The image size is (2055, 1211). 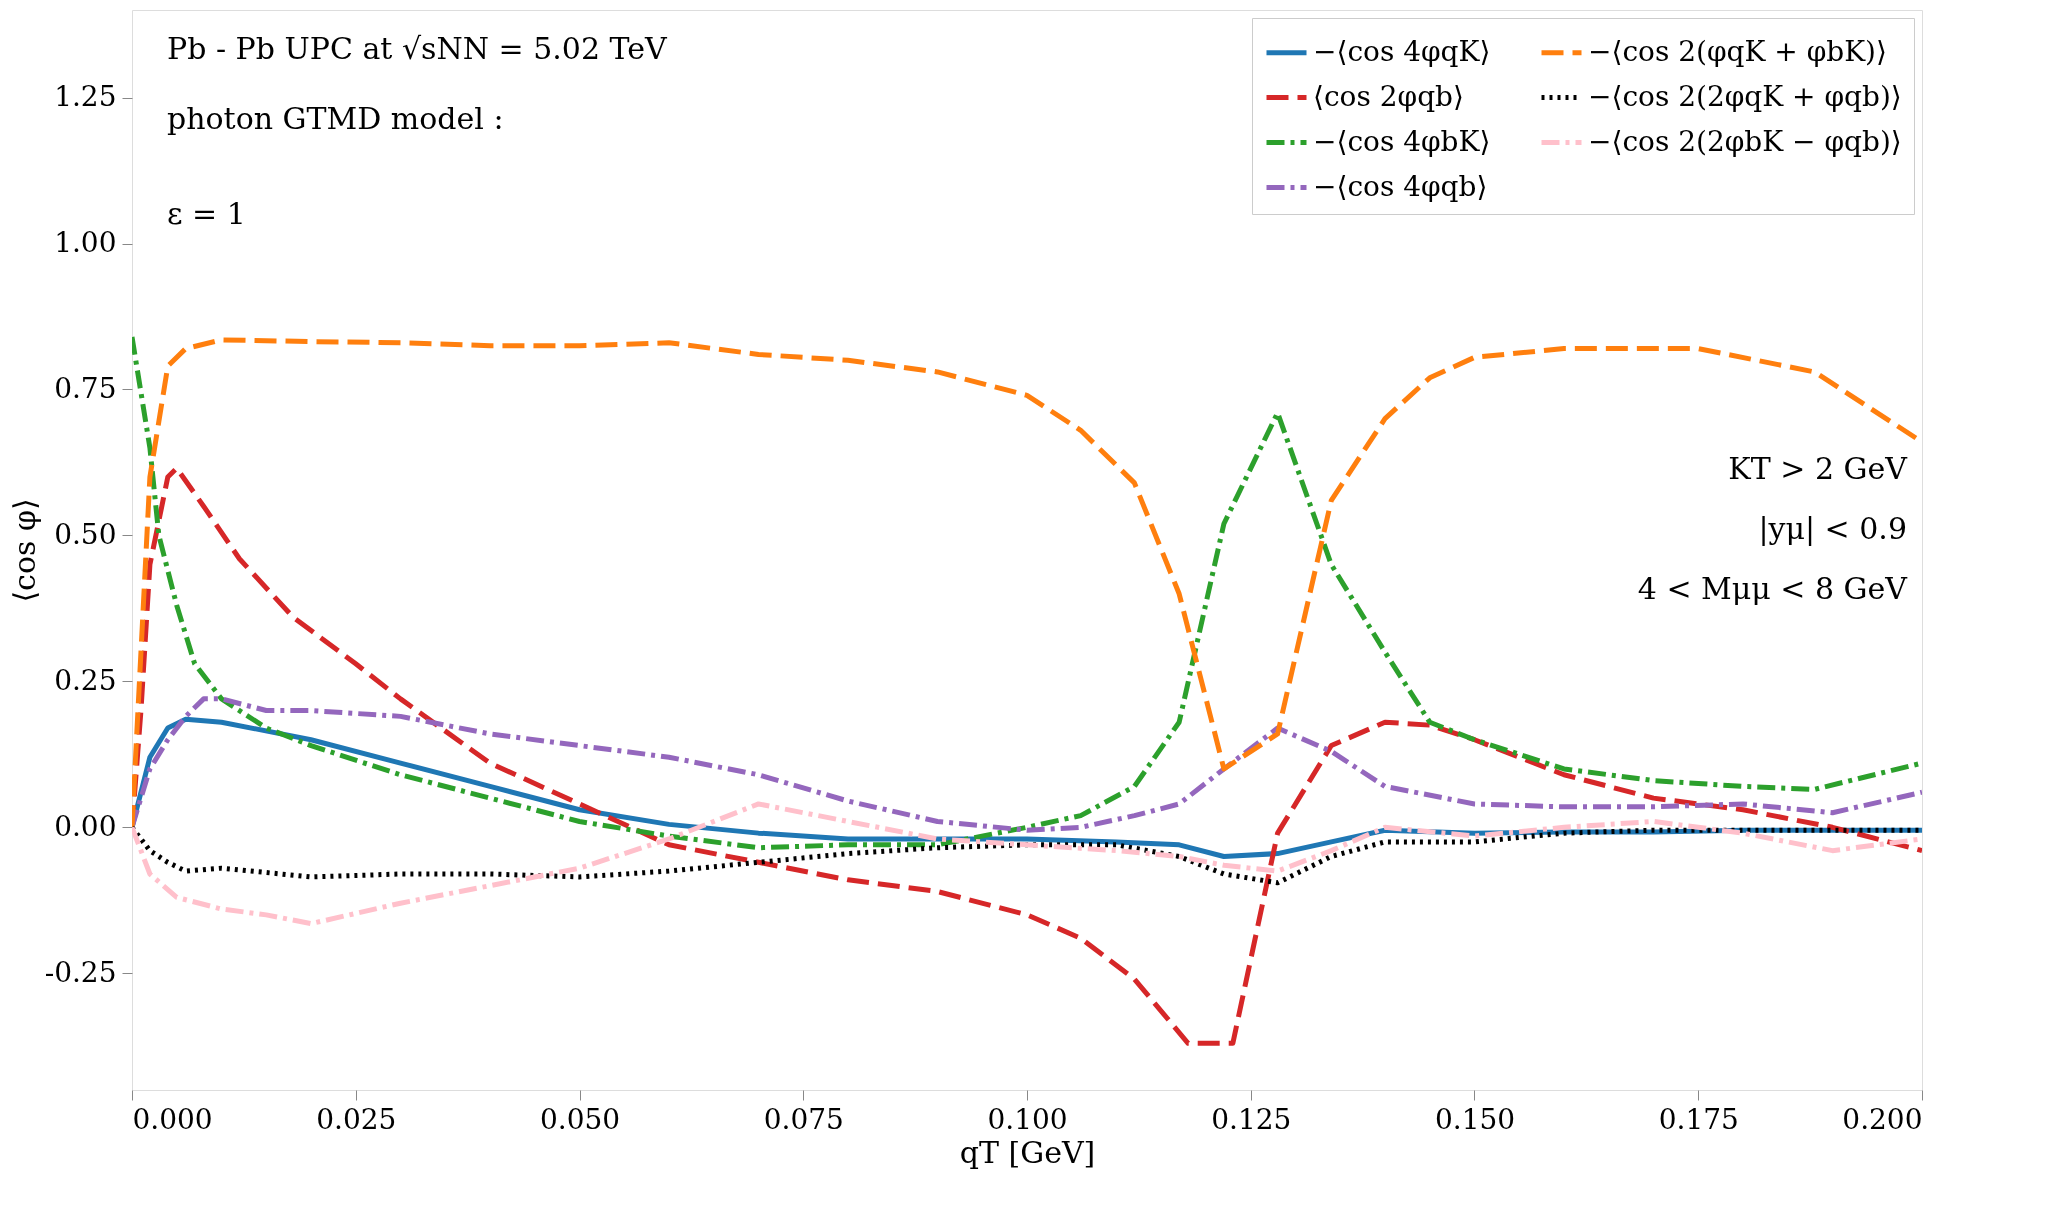 I want to click on x-axis-title: qT [GeV], so click(x=1027, y=1152).